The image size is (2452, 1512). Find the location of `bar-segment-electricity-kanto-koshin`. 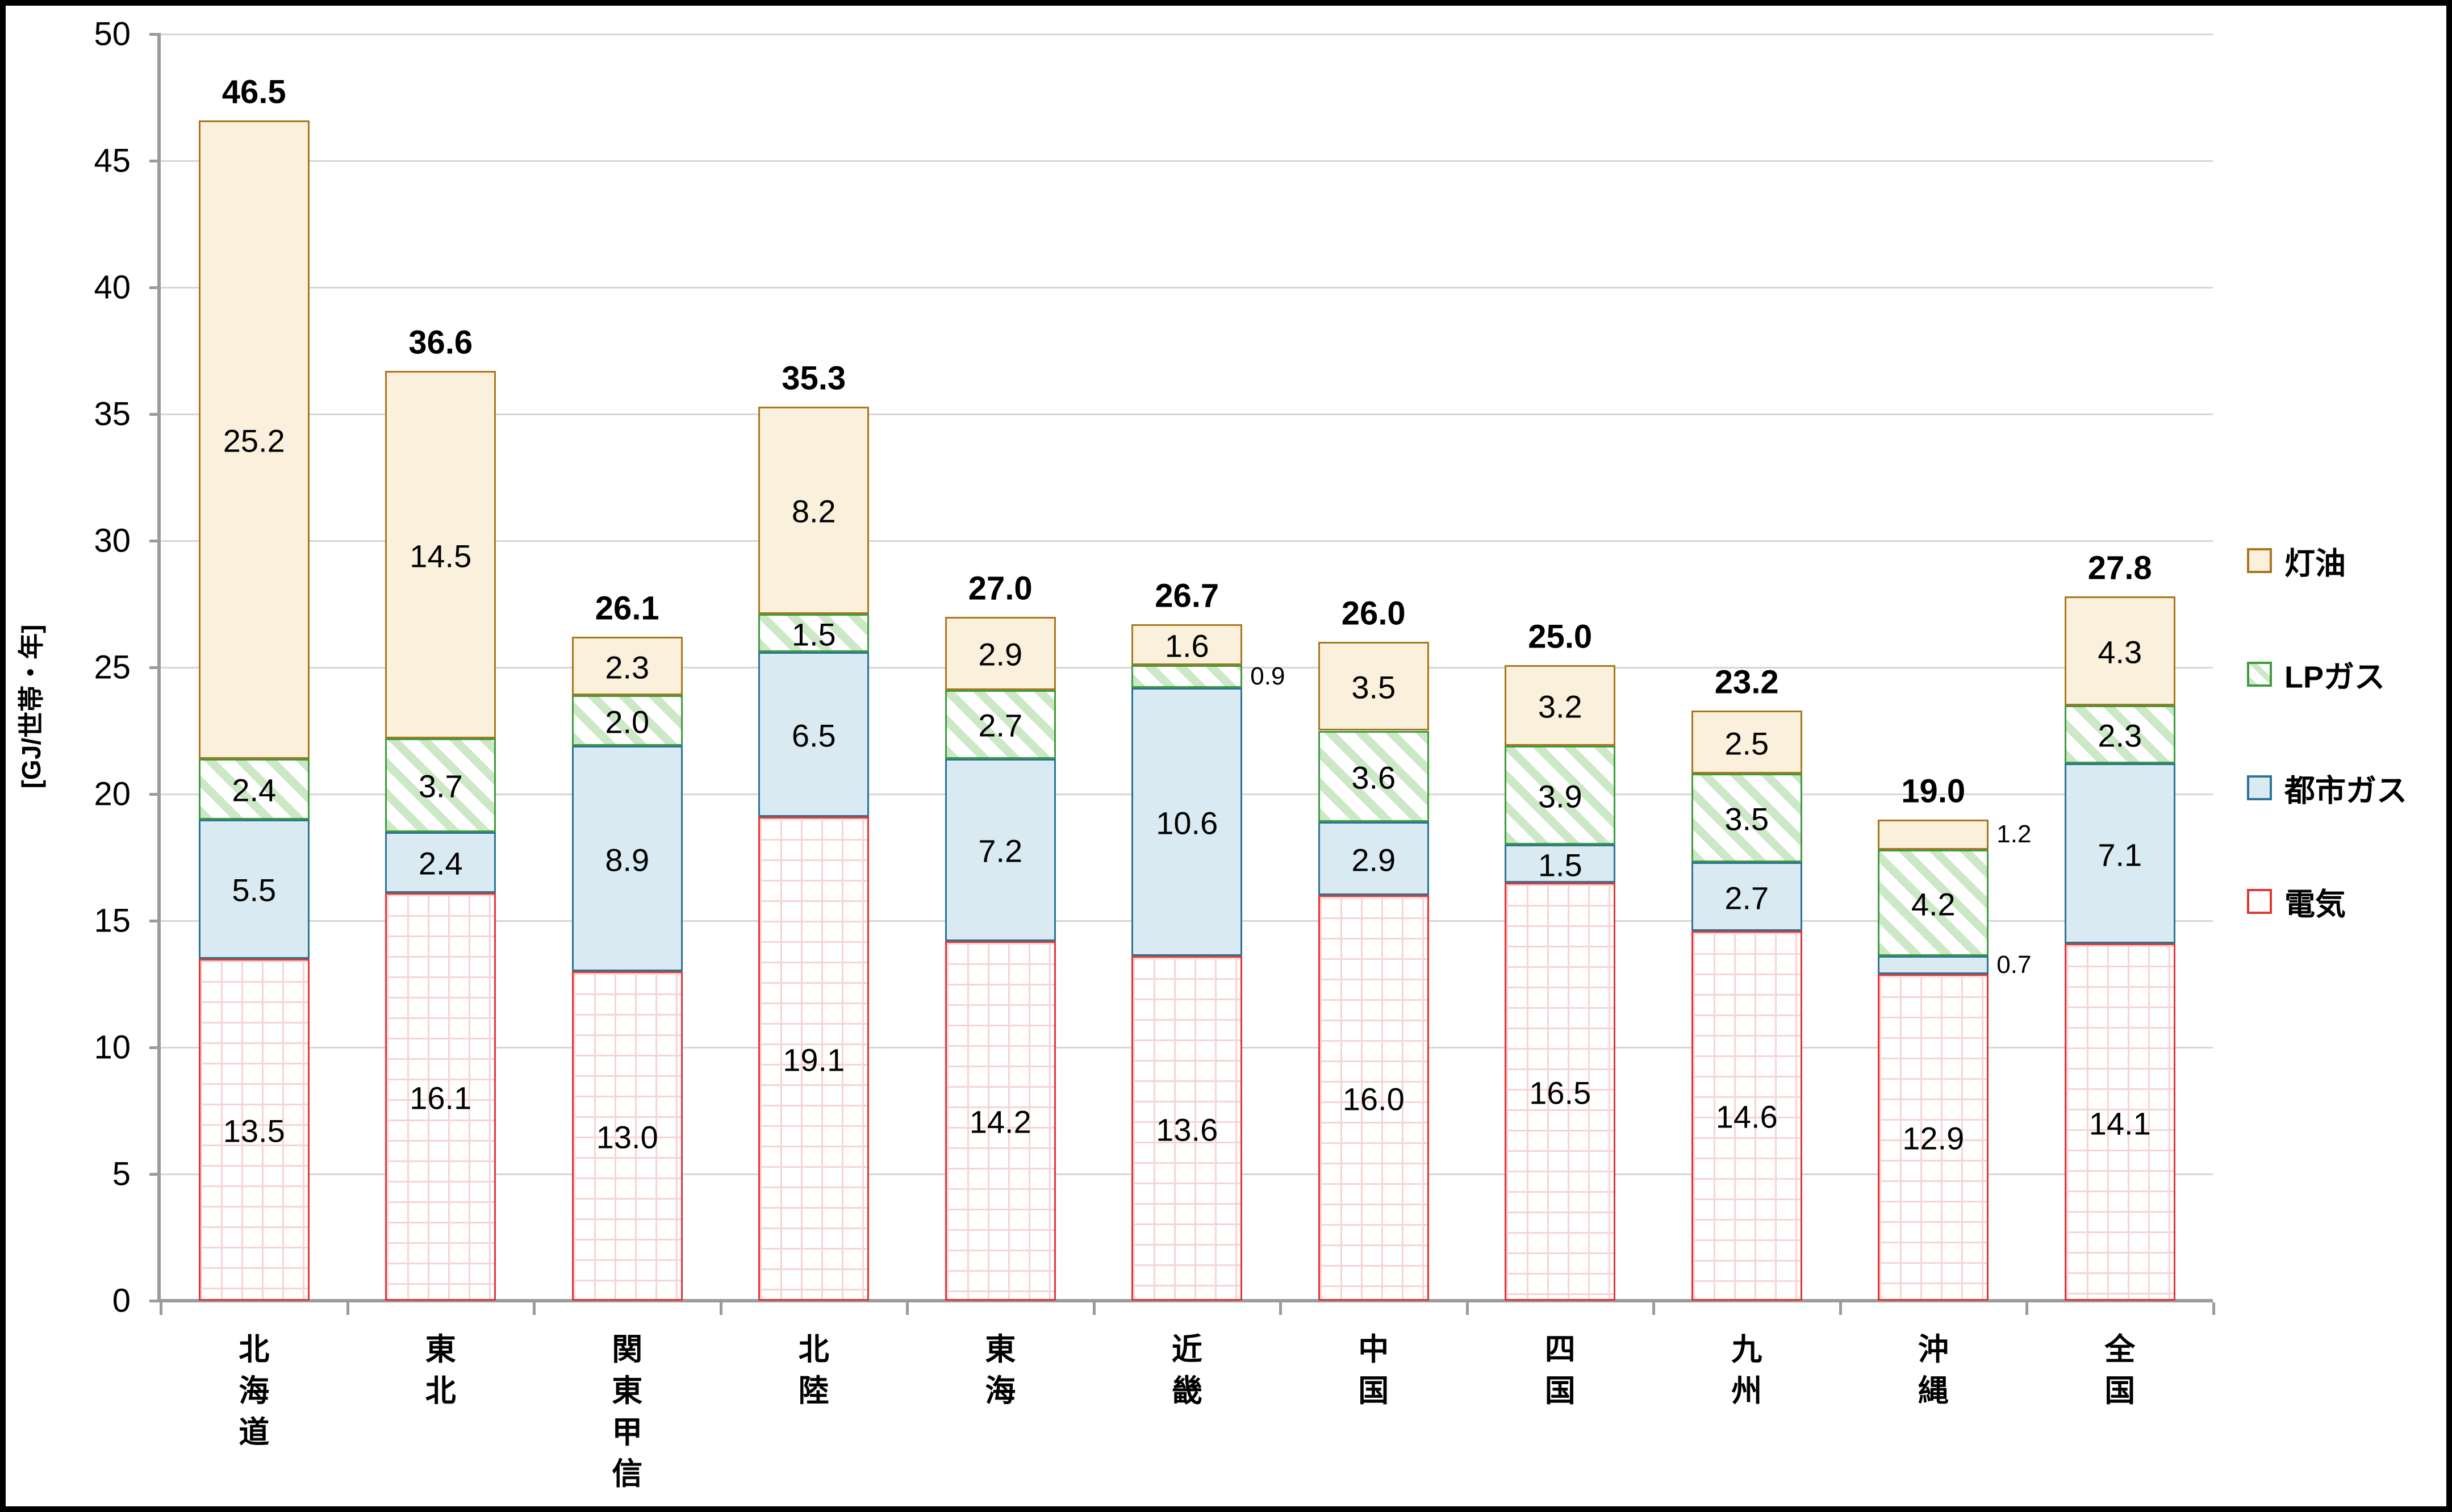

bar-segment-electricity-kanto-koshin is located at coordinates (627, 1136).